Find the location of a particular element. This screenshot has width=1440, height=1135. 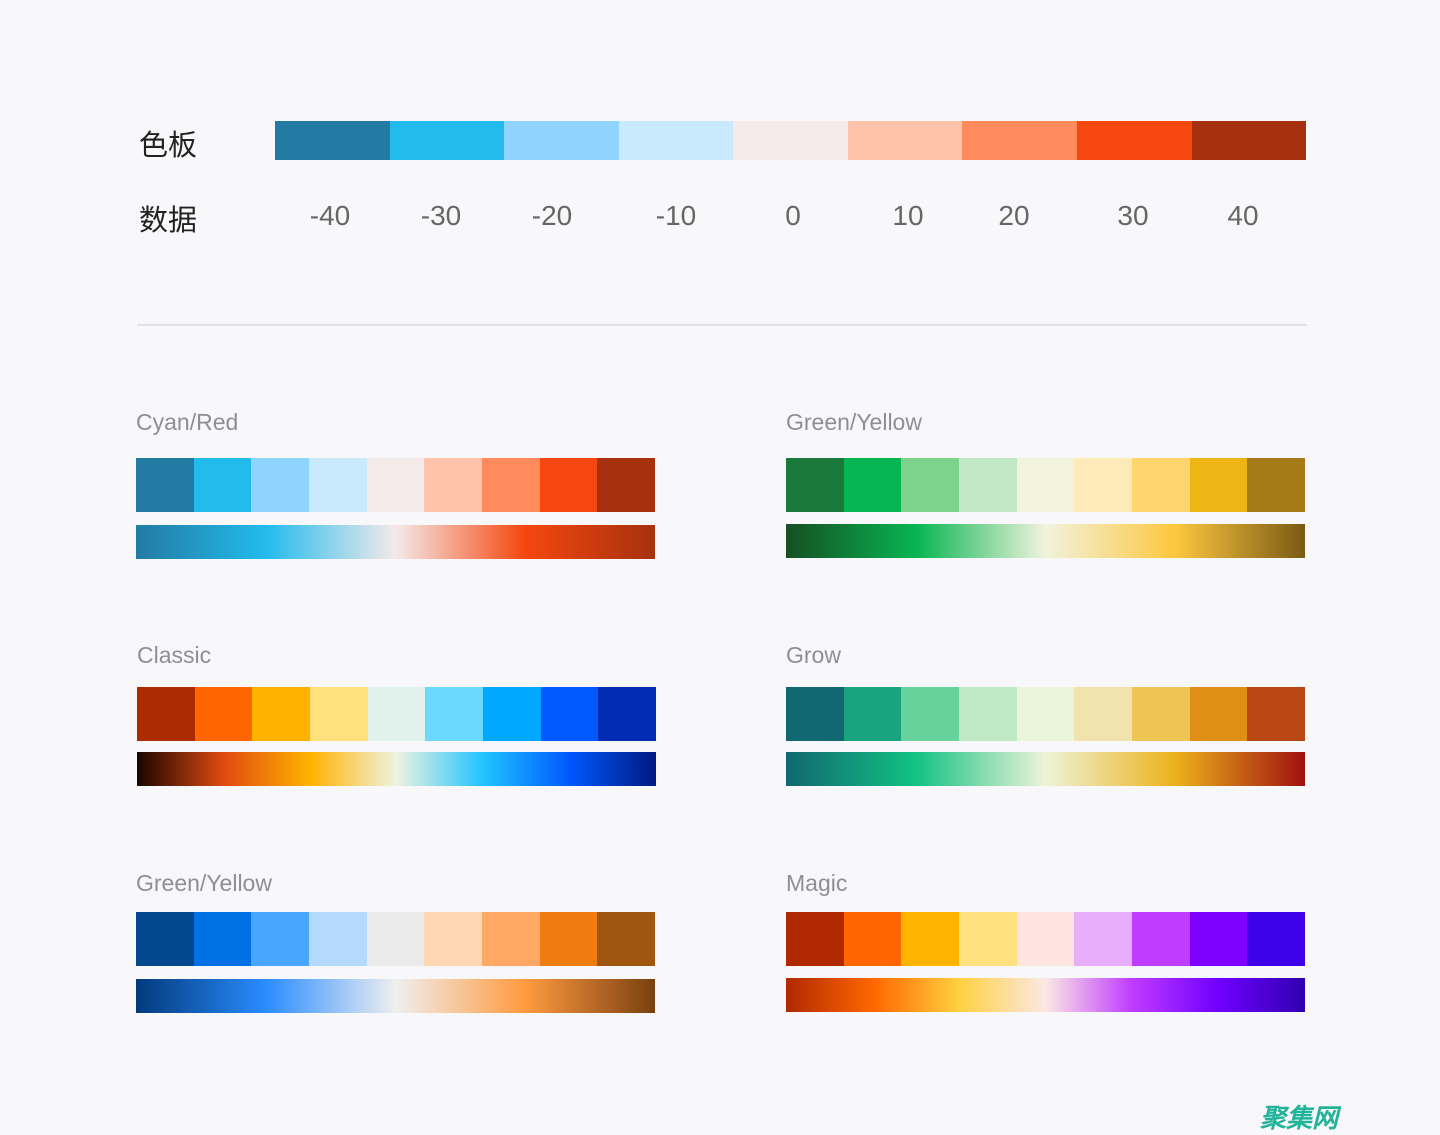

legend-color-bar is located at coordinates (791, 140).